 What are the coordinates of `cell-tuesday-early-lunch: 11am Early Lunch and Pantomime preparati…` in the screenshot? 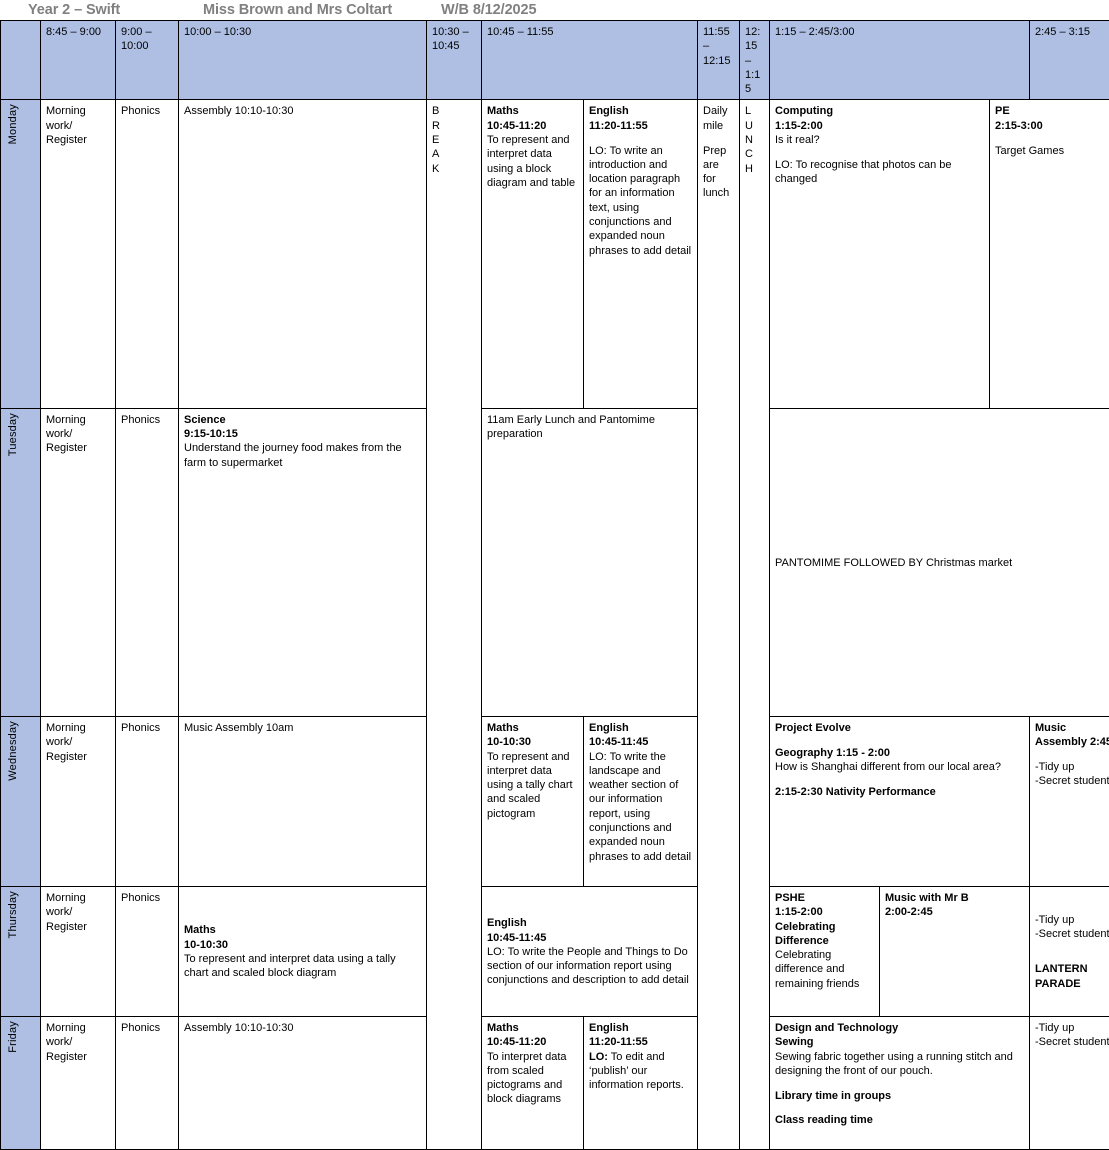 It's located at (590, 562).